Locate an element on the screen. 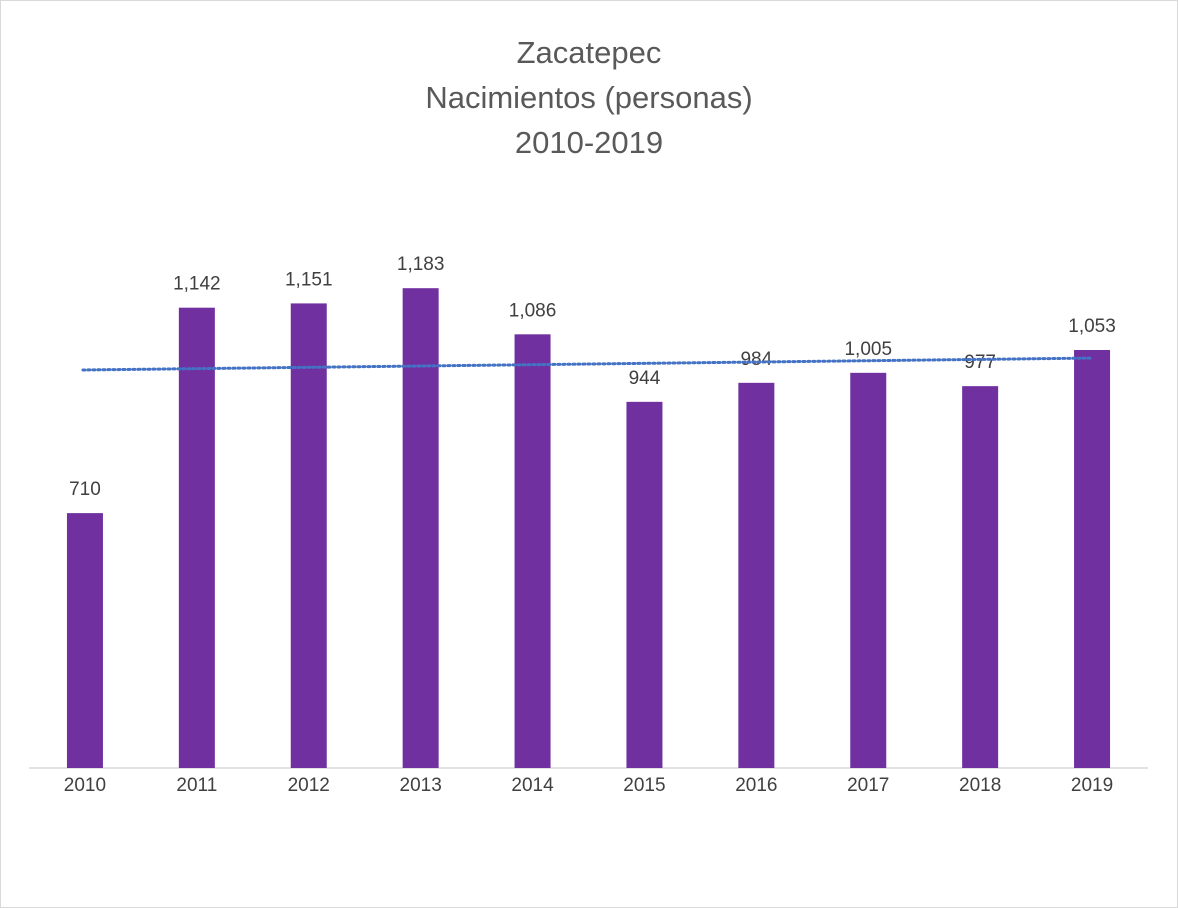  data-label: 1,183 is located at coordinates (421, 264).